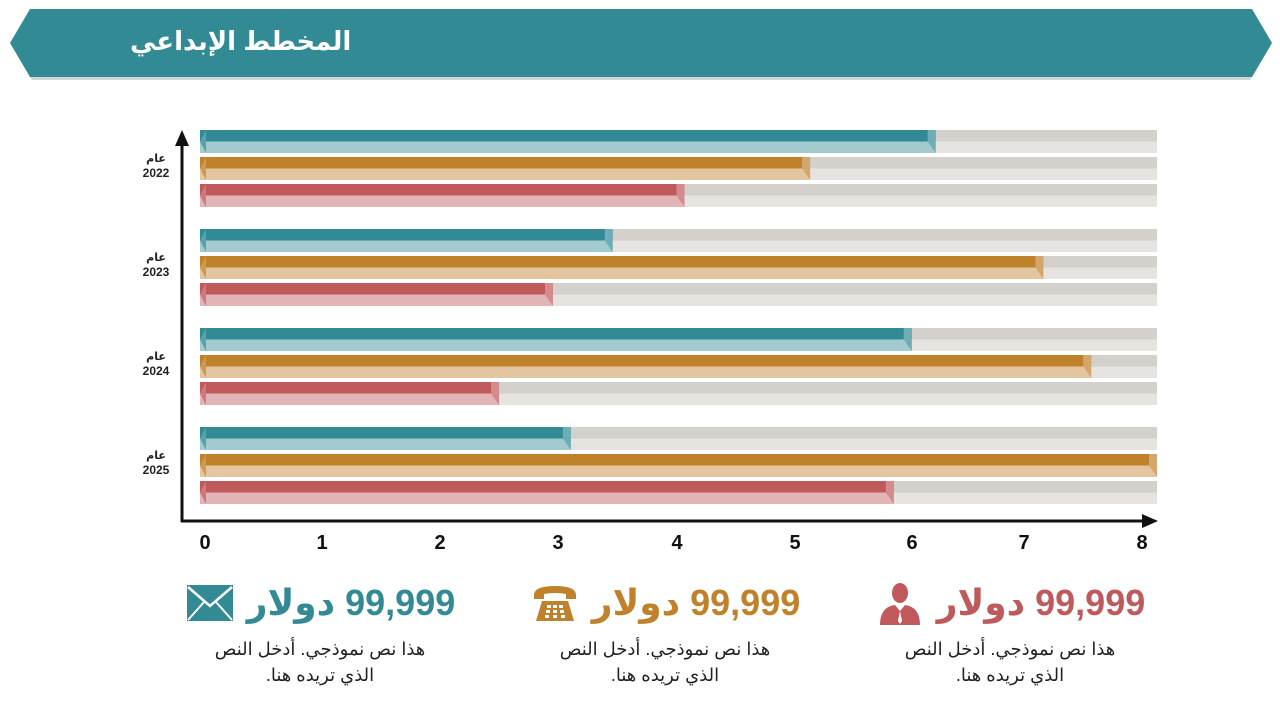 The width and height of the screenshot is (1280, 720). I want to click on bar-2023-series-3-lower, so click(376, 300).